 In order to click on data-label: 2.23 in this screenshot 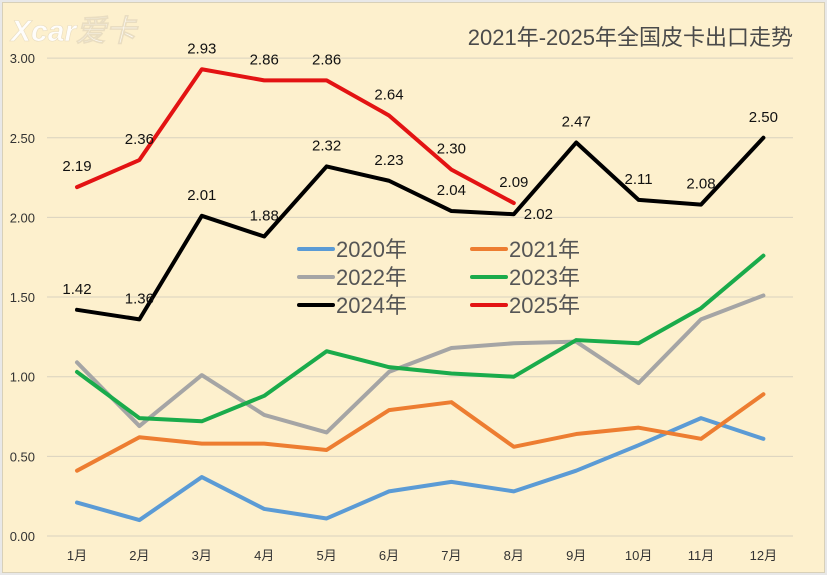, I will do `click(388, 160)`.